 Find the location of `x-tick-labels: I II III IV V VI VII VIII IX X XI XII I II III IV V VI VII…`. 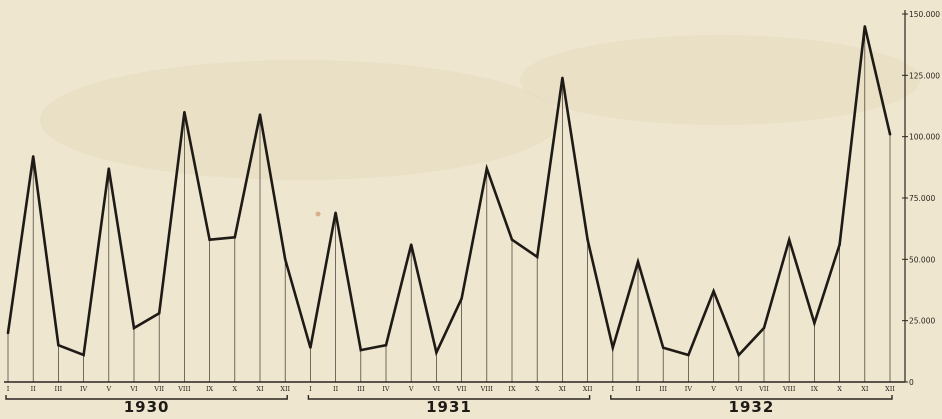

x-tick-labels: I II III IV V VI VII VIII IX X XI XII I II III IV V VI VII… is located at coordinates (451, 389).